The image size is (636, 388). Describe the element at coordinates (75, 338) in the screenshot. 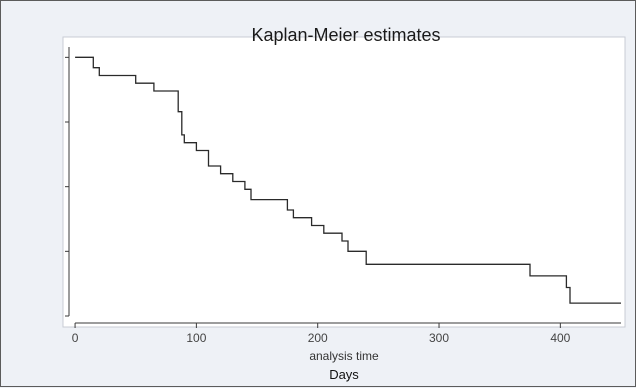

I see `x-tick-label: 0` at that location.